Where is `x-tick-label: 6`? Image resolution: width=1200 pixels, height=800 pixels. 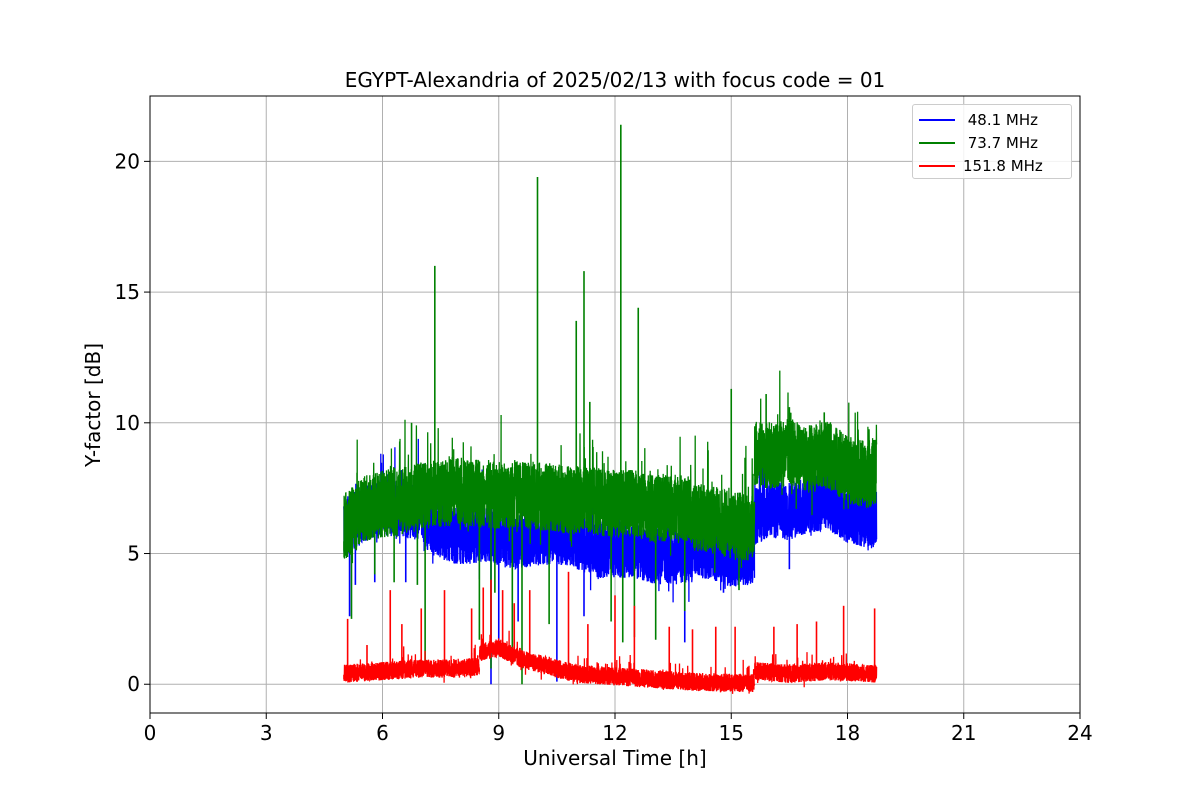
x-tick-label: 6 is located at coordinates (382, 733).